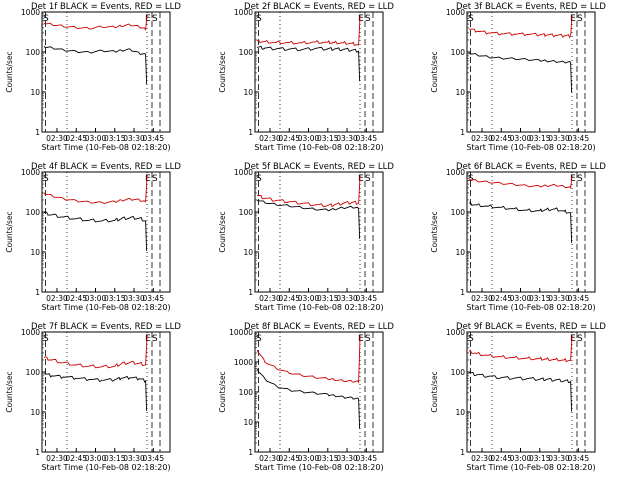 This screenshot has height=480, width=640. What do you see at coordinates (319, 7) in the screenshot?
I see `panel-title: Det 2f BLACK = Events, RED = LLD` at bounding box center [319, 7].